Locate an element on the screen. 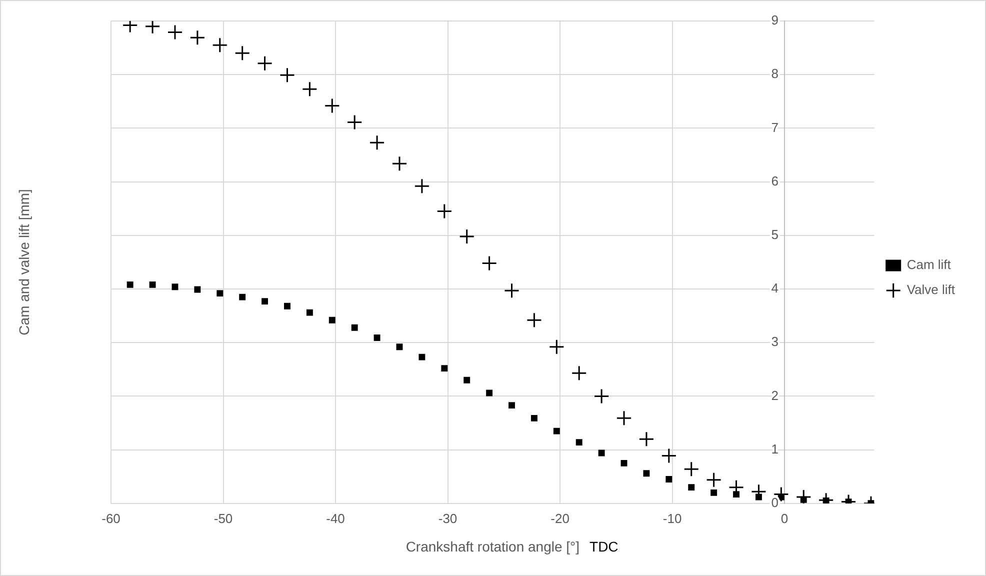  y-tick-label: 4 is located at coordinates (775, 288).